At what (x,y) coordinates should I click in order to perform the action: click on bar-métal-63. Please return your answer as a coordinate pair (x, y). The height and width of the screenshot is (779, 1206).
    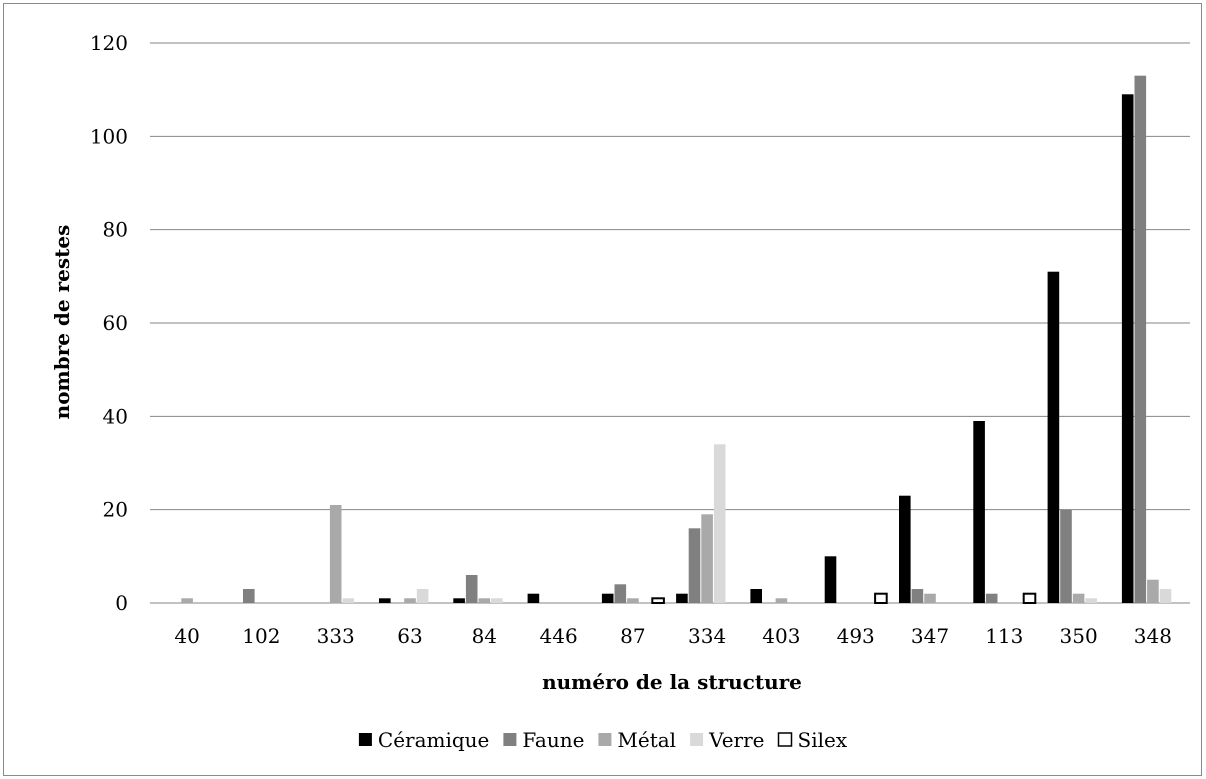
    Looking at the image, I should click on (410, 600).